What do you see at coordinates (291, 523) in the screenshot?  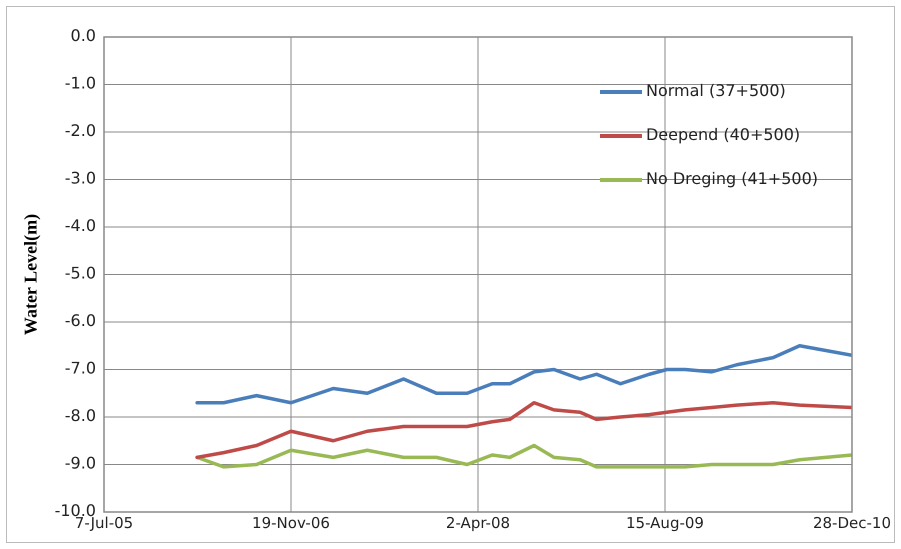 I see `x-tick-label: 19-Nov-06` at bounding box center [291, 523].